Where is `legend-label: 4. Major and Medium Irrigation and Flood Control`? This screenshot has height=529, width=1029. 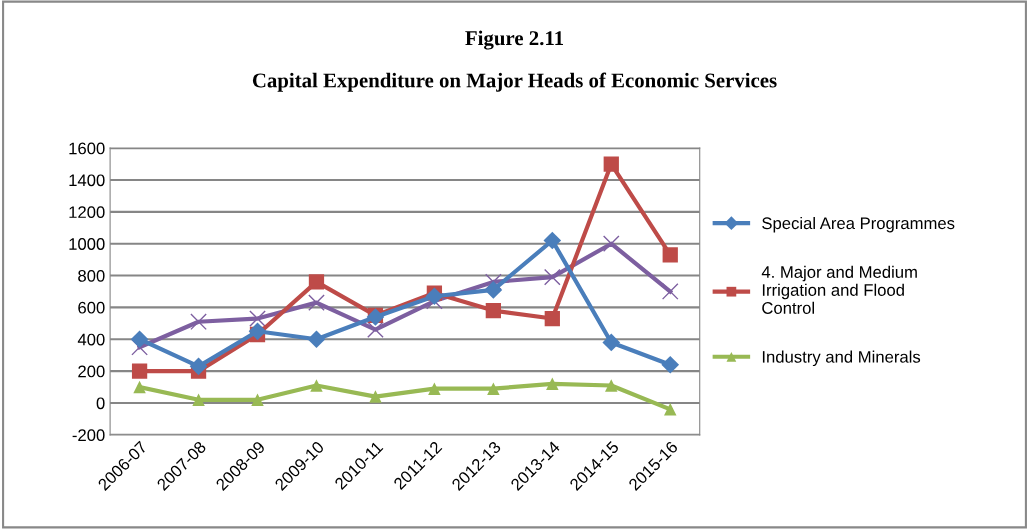
legend-label: 4. Major and Medium Irrigation and Flood Control is located at coordinates (839, 289).